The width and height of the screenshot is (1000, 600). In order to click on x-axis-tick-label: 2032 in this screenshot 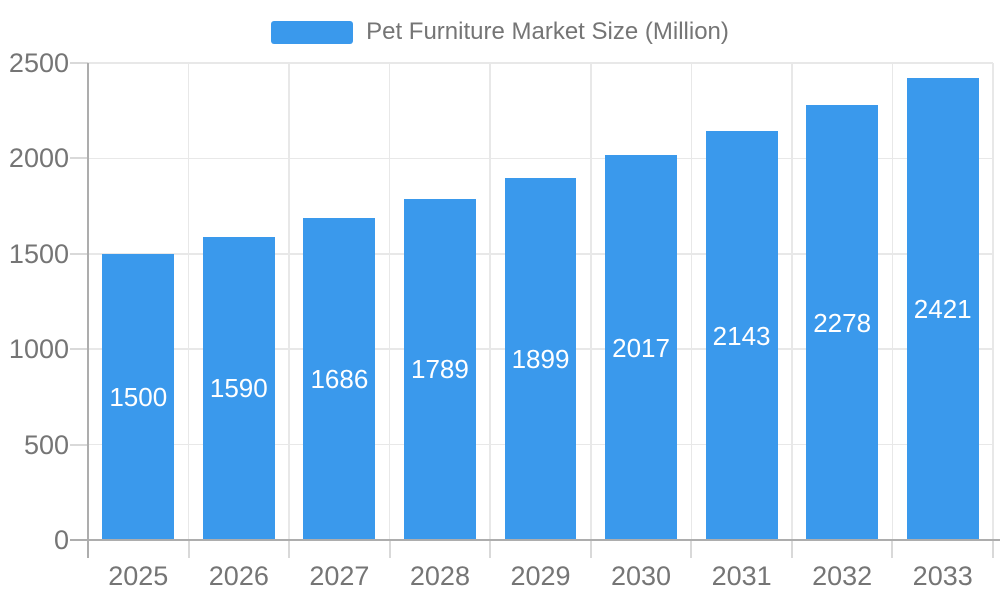, I will do `click(842, 576)`.